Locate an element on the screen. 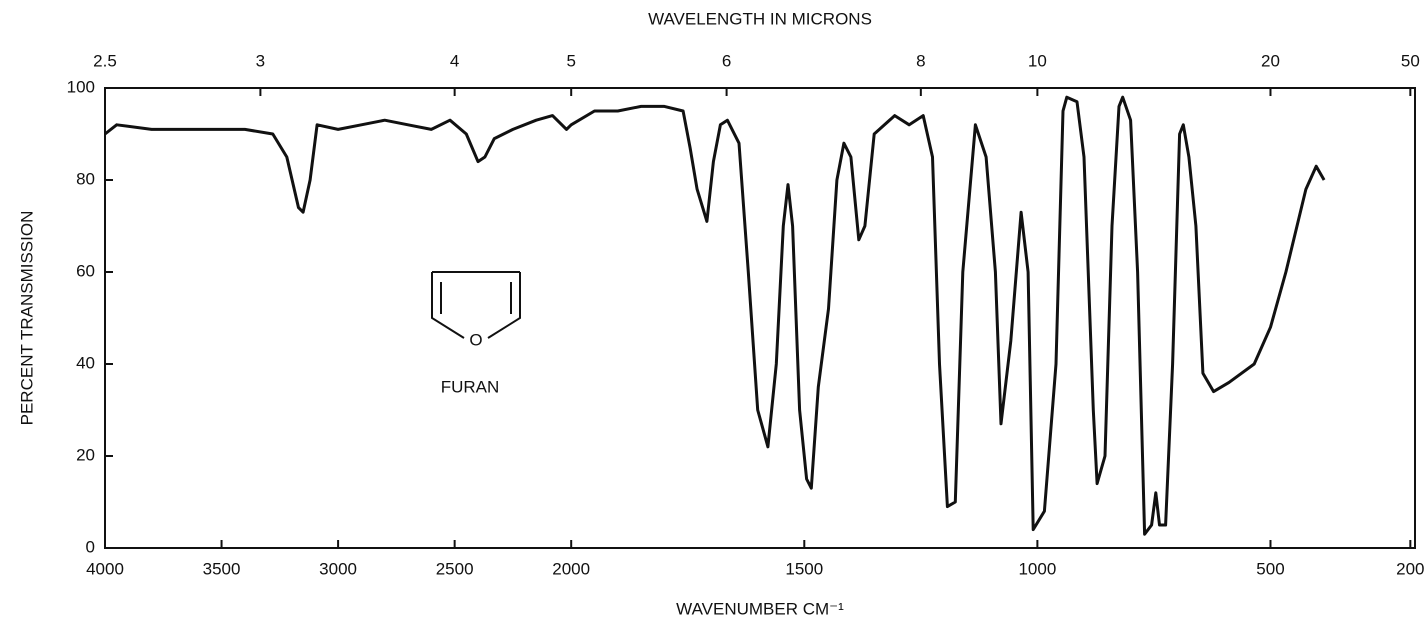 The image size is (1426, 630). y-tick-label: 60 is located at coordinates (85, 270).